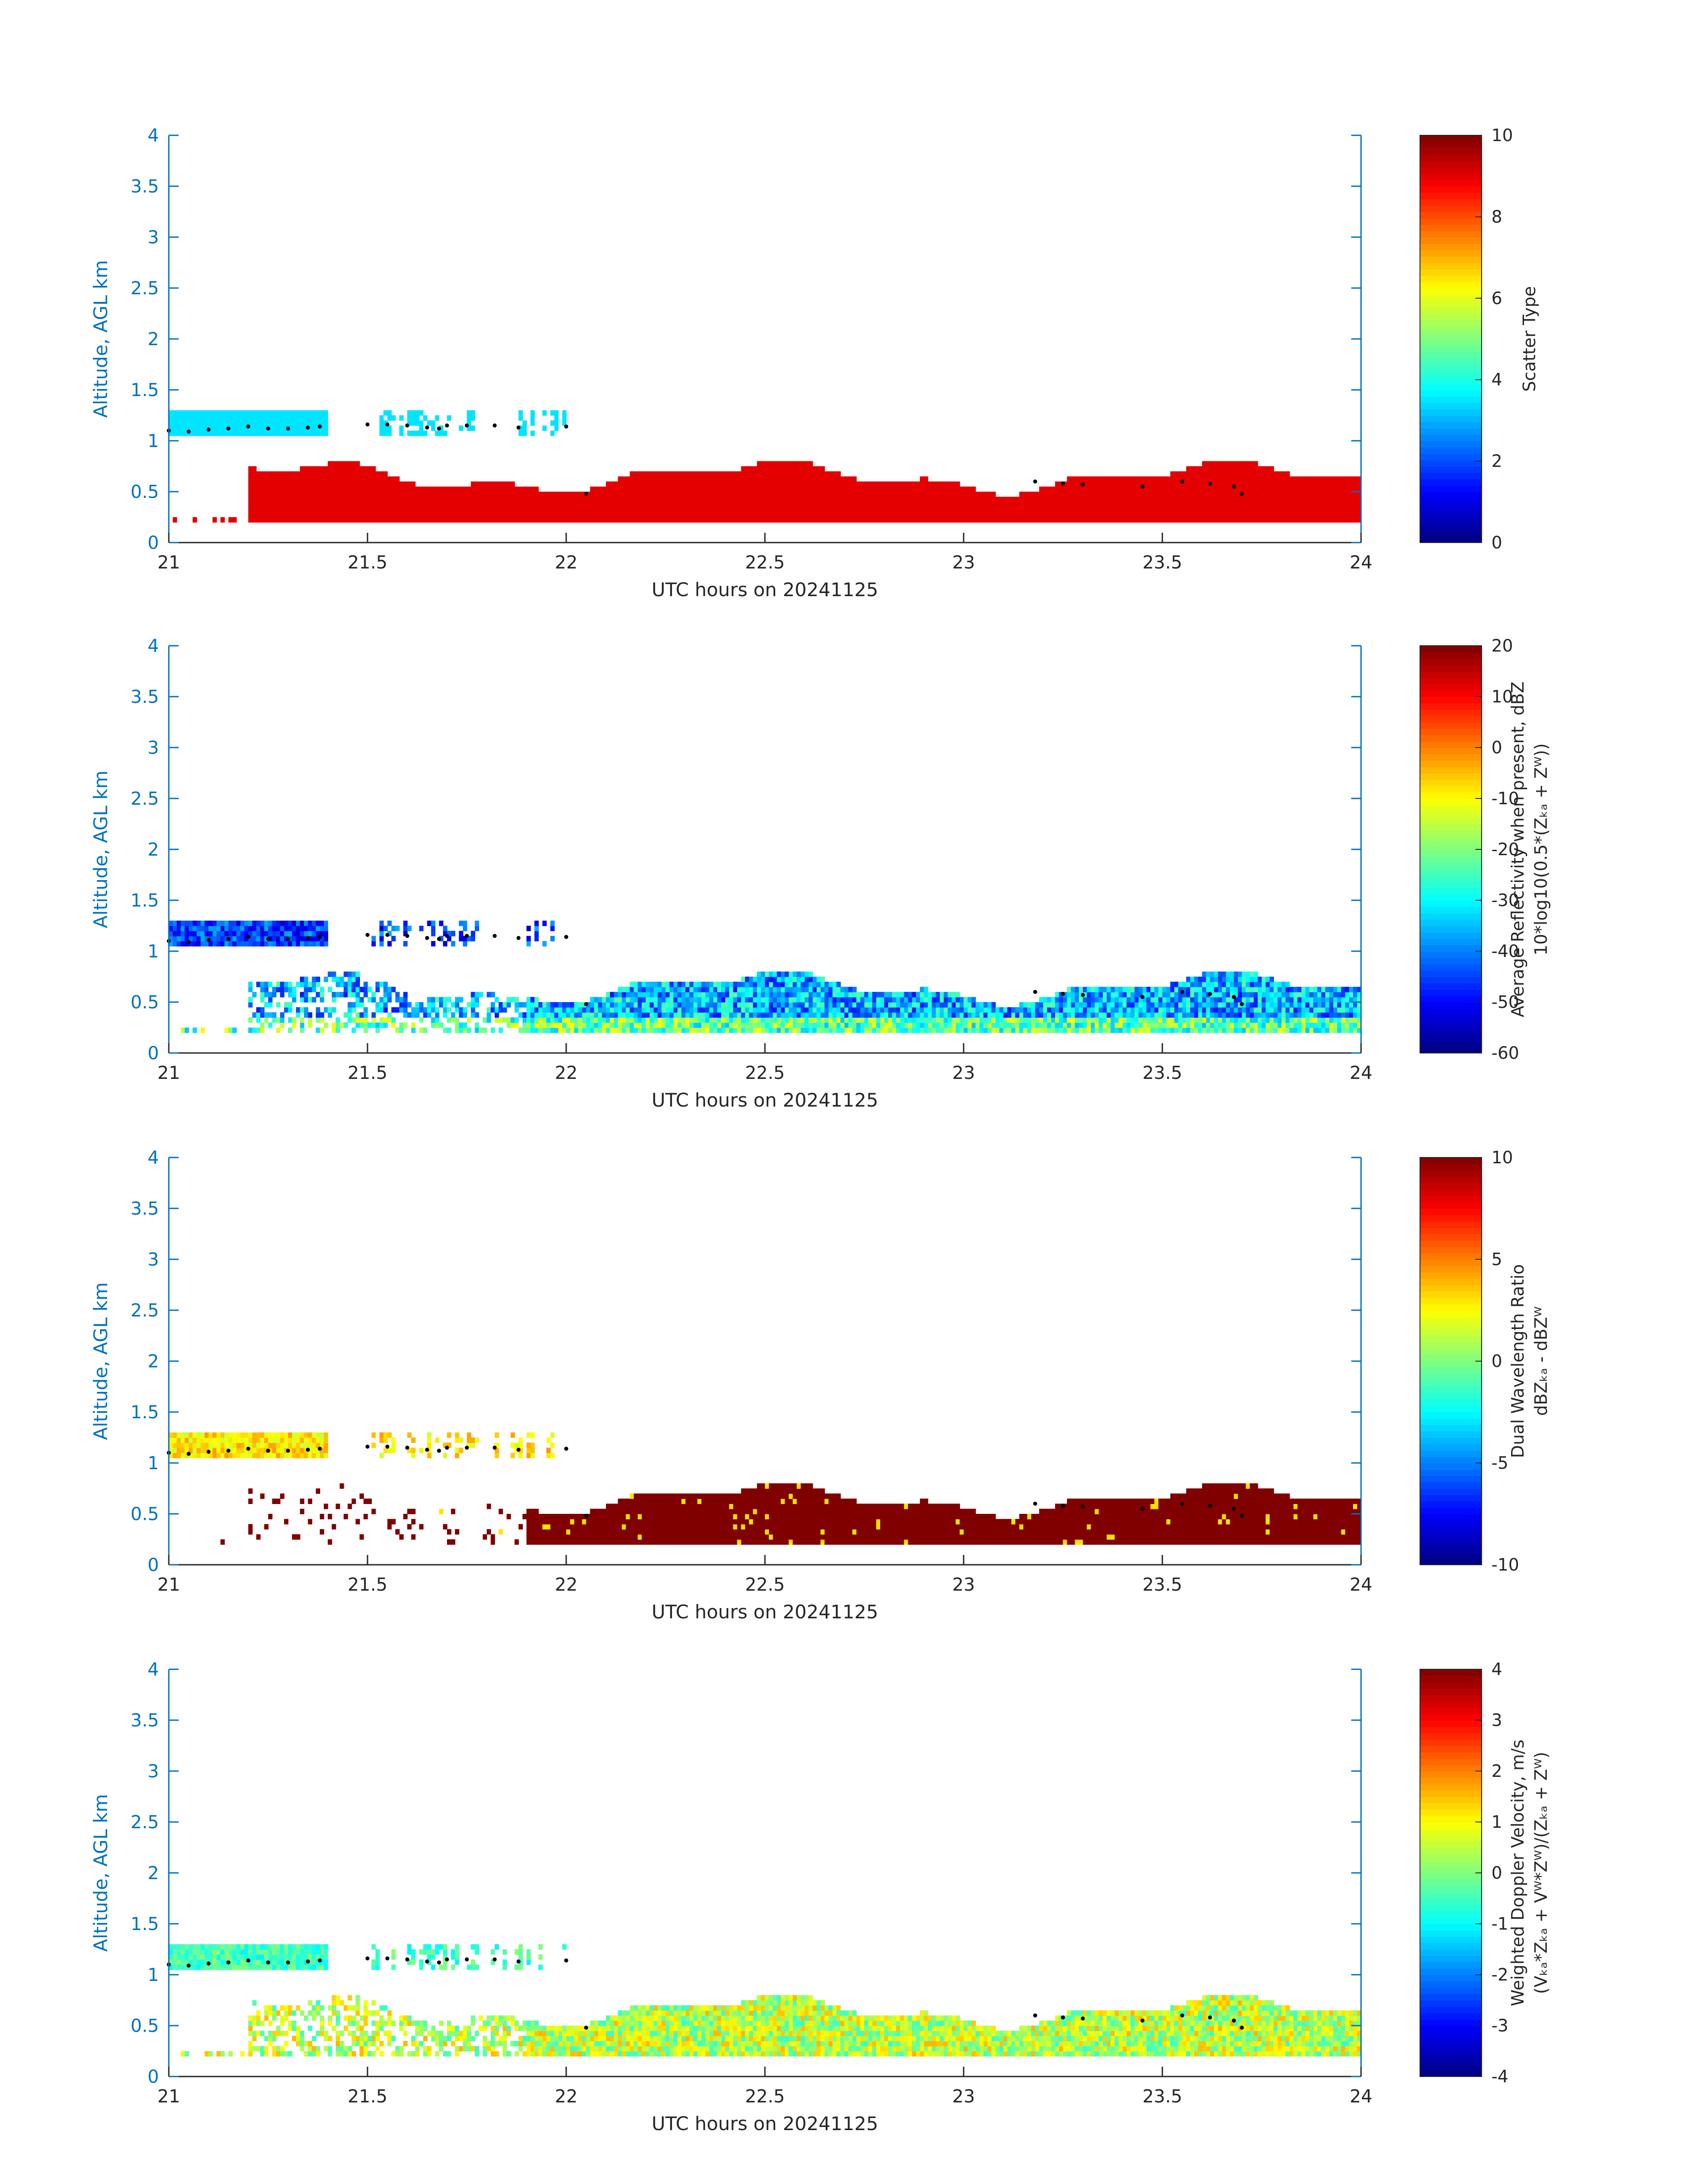 The width and height of the screenshot is (1708, 2177). I want to click on colorbar-segment, so click(1451, 202).